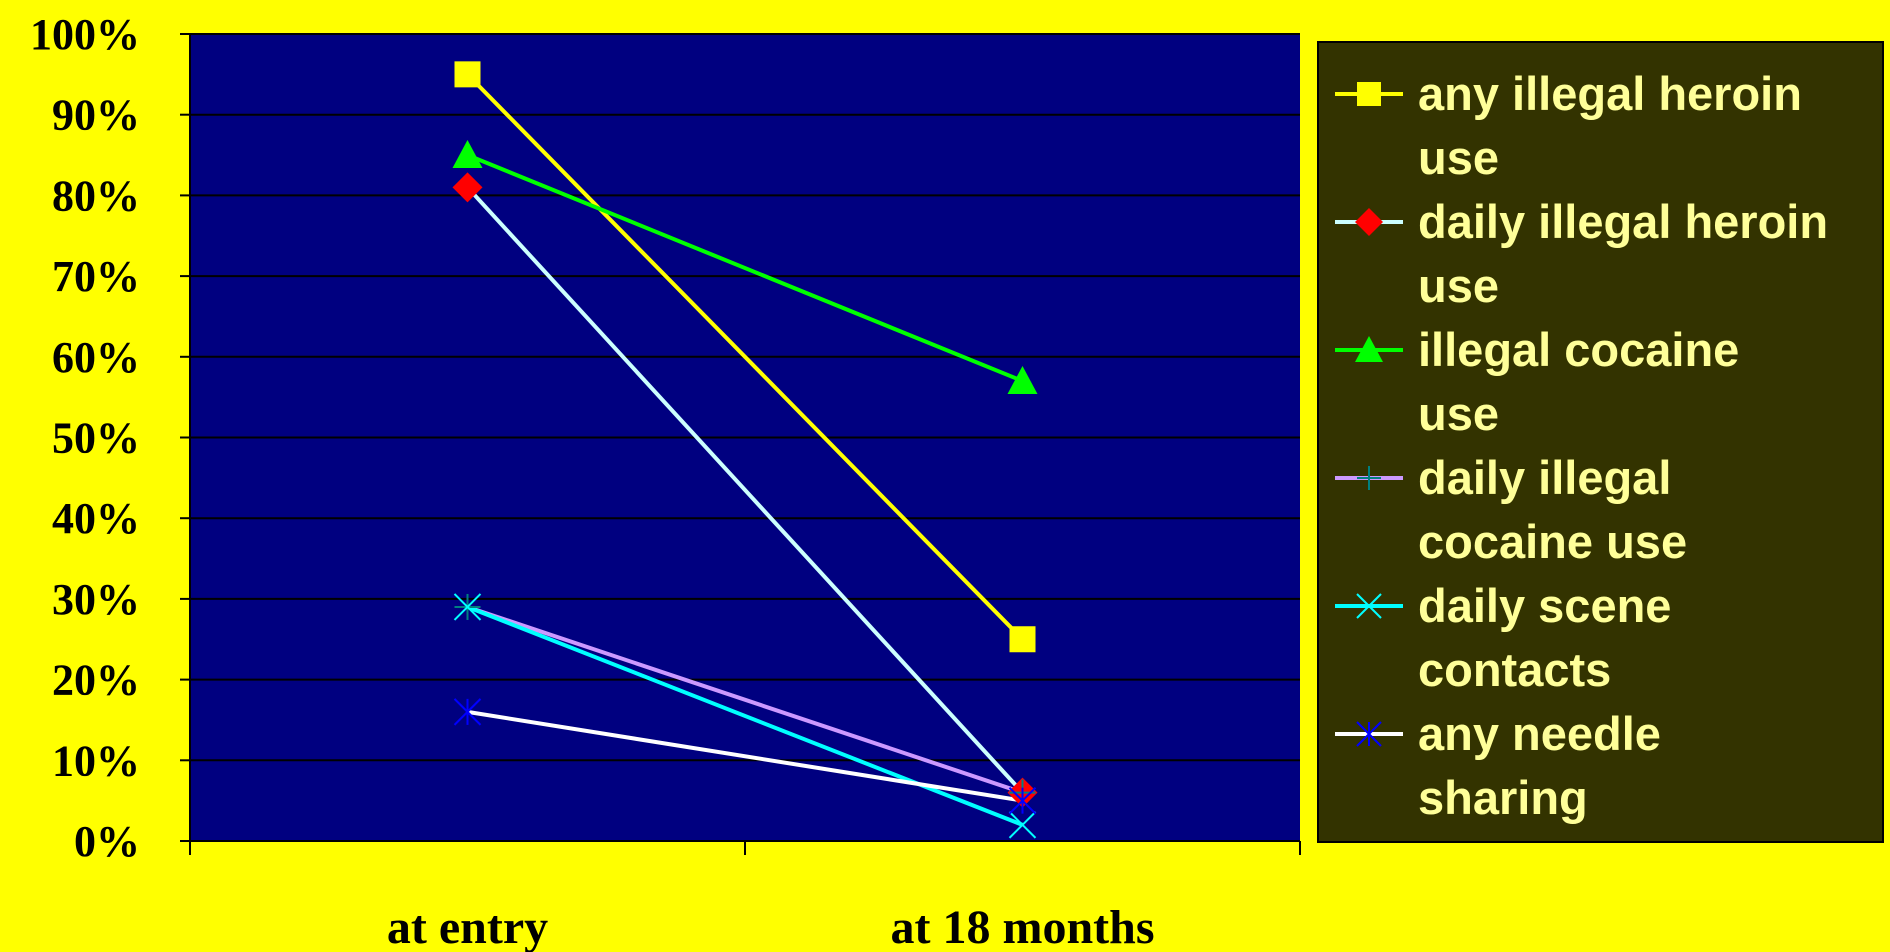  Describe the element at coordinates (85, 34) in the screenshot. I see `y-axis-tick-label: 100%` at that location.